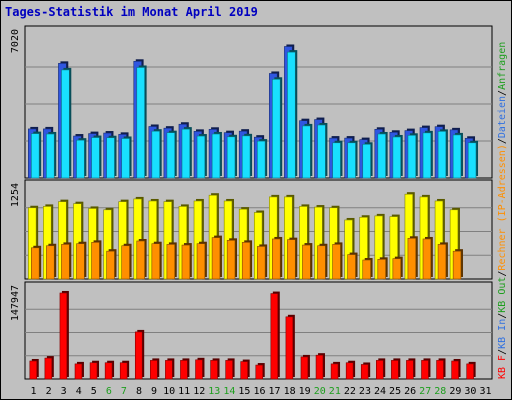  Describe the element at coordinates (124, 391) in the screenshot. I see `x-tick-label: 7` at that location.